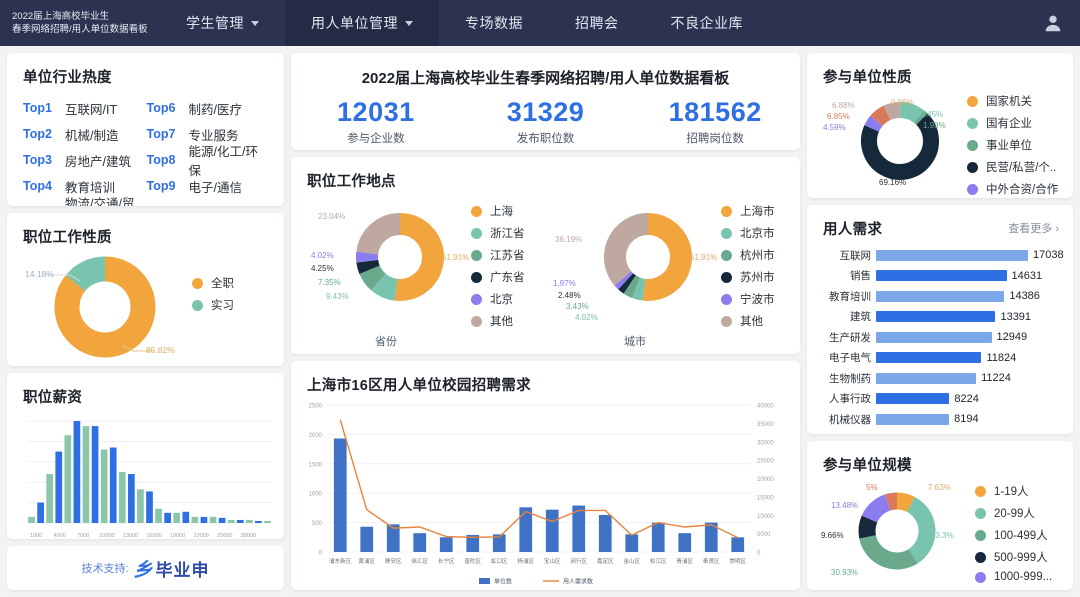  Describe the element at coordinates (939, 337) in the screenshot. I see `demand-bar-row: 生产研发 12949` at that location.